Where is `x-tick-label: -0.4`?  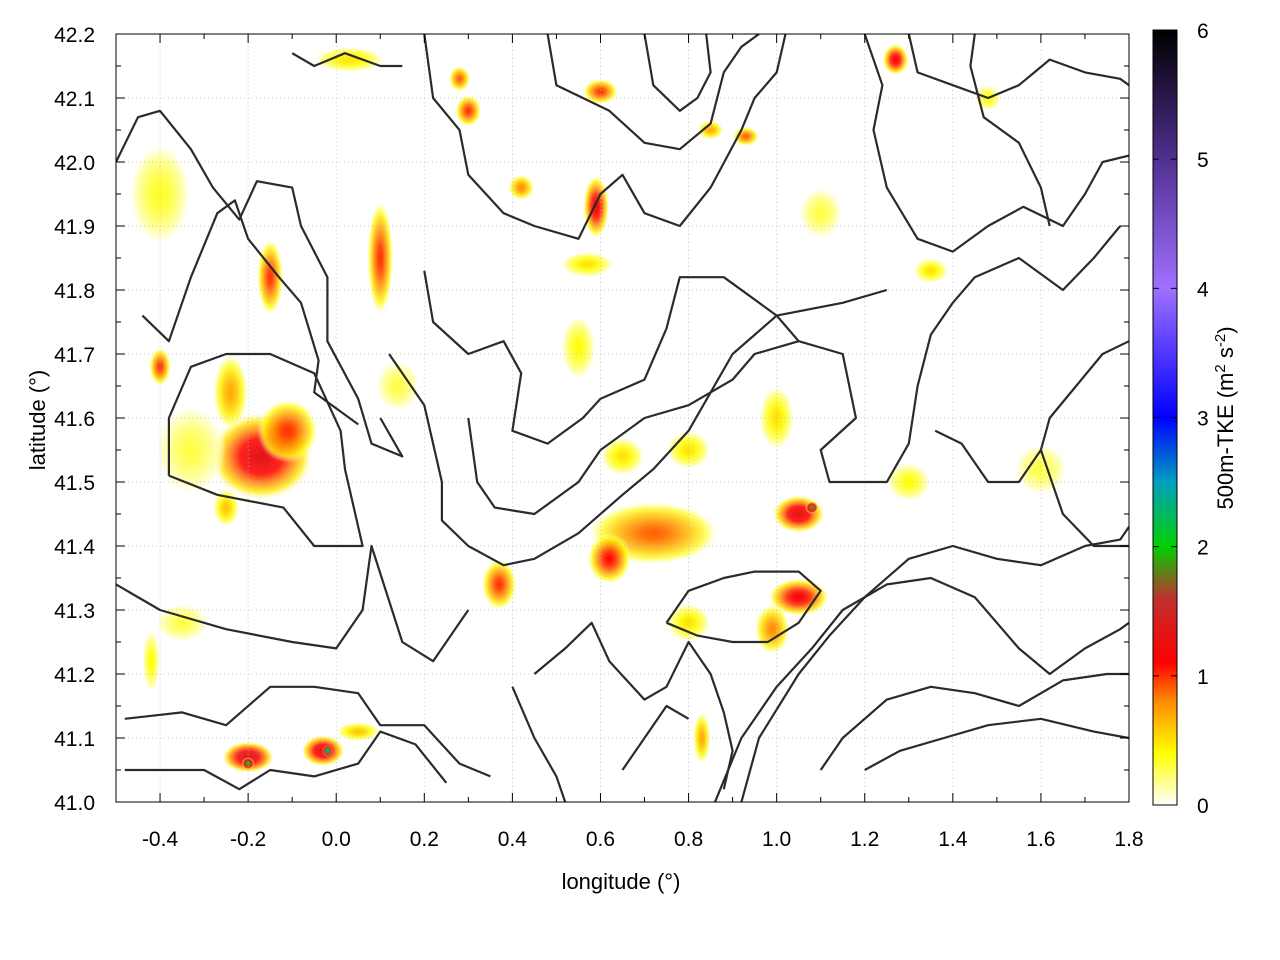 x-tick-label: -0.4 is located at coordinates (160, 839).